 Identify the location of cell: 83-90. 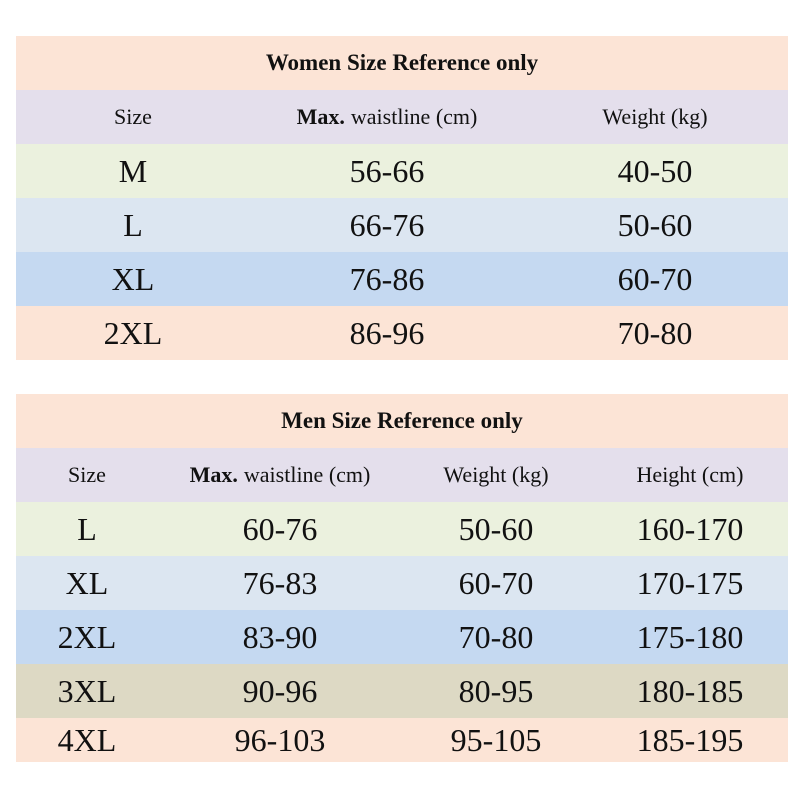
(280, 636).